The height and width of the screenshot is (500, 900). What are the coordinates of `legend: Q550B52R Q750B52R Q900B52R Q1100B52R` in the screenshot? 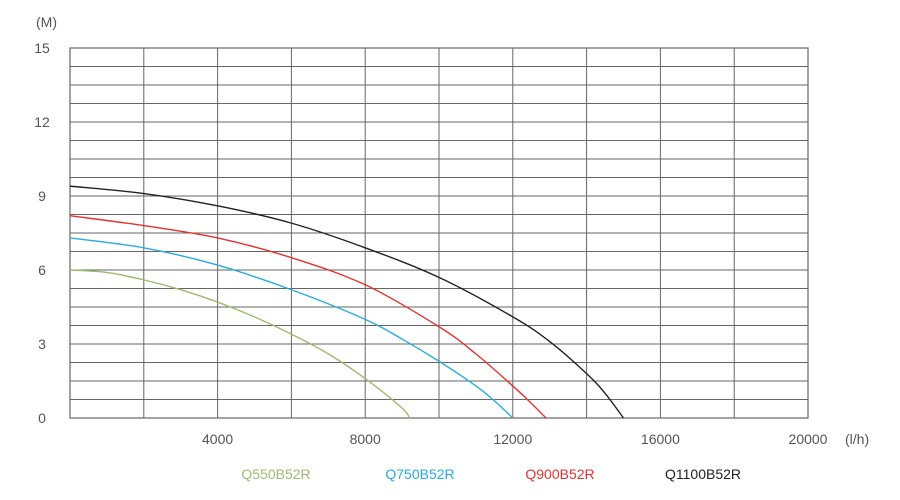 It's located at (491, 474).